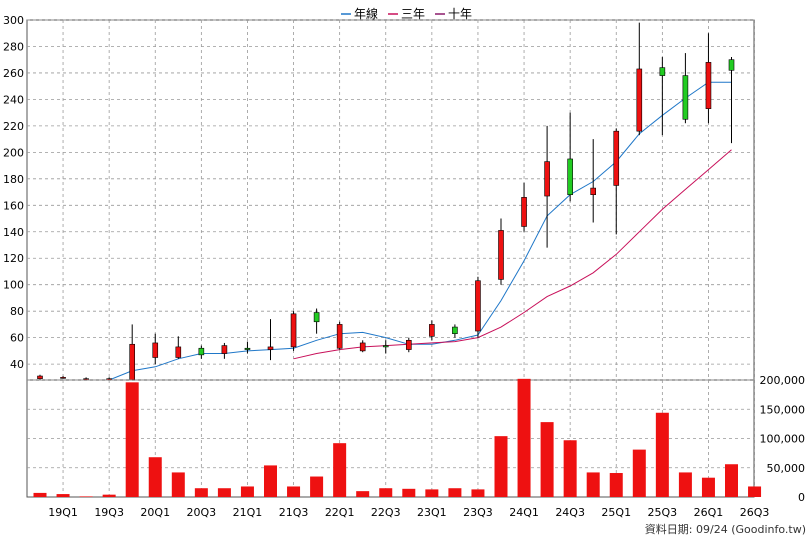 The image size is (808, 540). Describe the element at coordinates (13, 46) in the screenshot. I see `y-tick-label: 280` at that location.